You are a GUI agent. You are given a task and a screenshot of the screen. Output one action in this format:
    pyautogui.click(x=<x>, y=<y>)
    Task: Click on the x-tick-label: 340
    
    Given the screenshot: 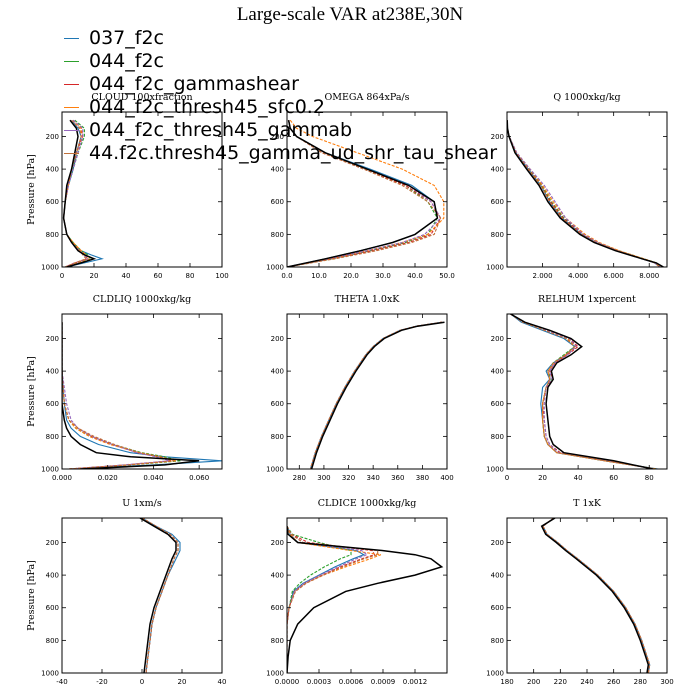 What is the action you would take?
    pyautogui.click(x=372, y=478)
    